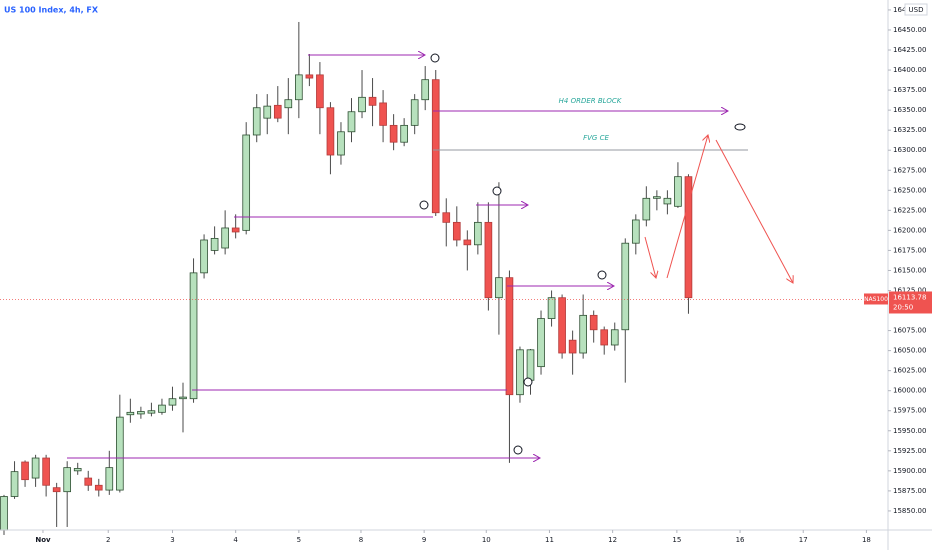  Describe the element at coordinates (172, 540) in the screenshot. I see `x-tick-label: 3` at that location.